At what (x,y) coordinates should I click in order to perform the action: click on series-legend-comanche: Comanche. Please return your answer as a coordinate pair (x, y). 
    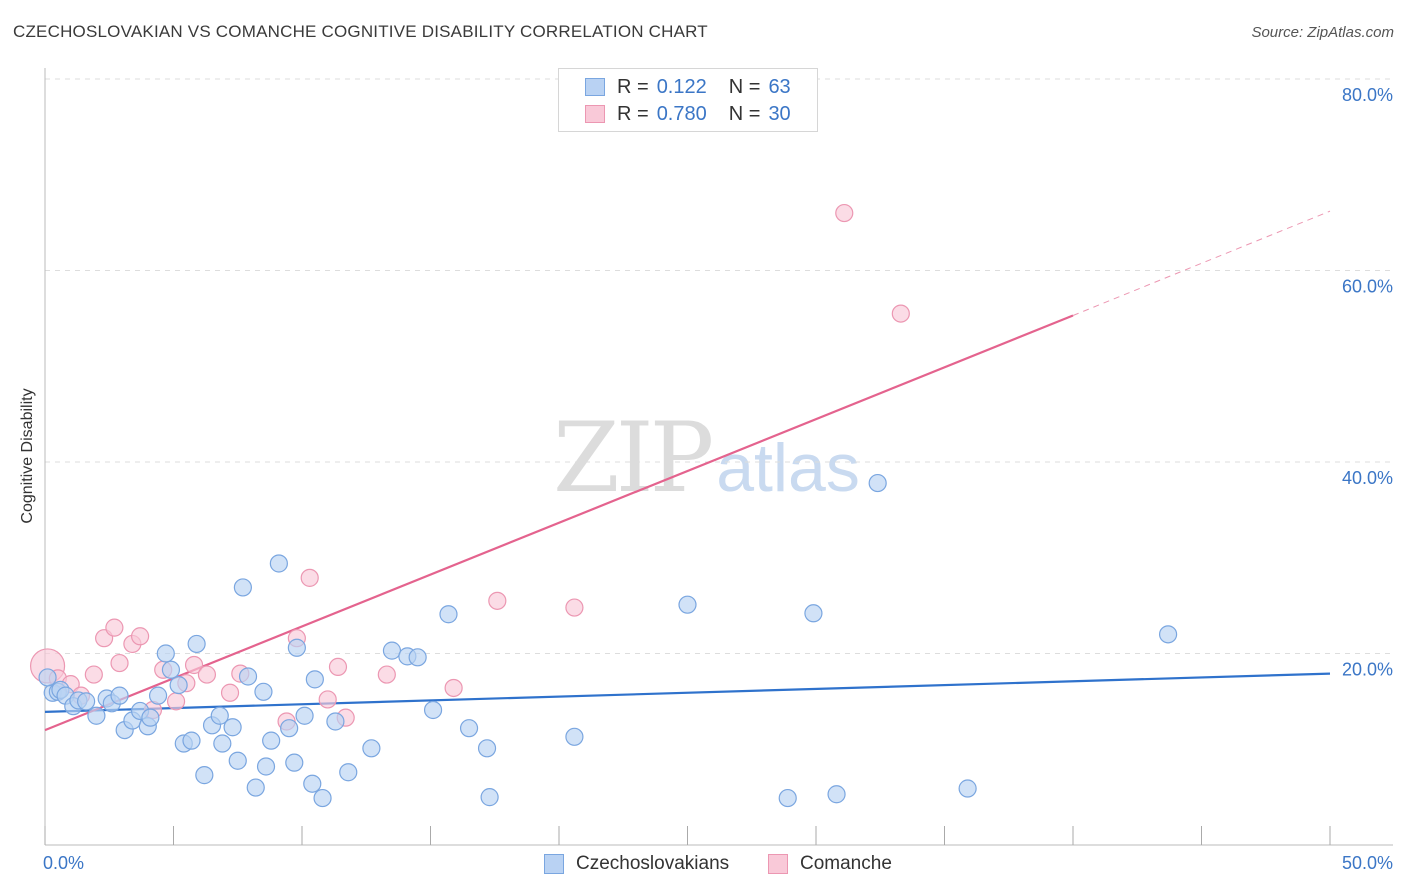
    Looking at the image, I should click on (830, 864).